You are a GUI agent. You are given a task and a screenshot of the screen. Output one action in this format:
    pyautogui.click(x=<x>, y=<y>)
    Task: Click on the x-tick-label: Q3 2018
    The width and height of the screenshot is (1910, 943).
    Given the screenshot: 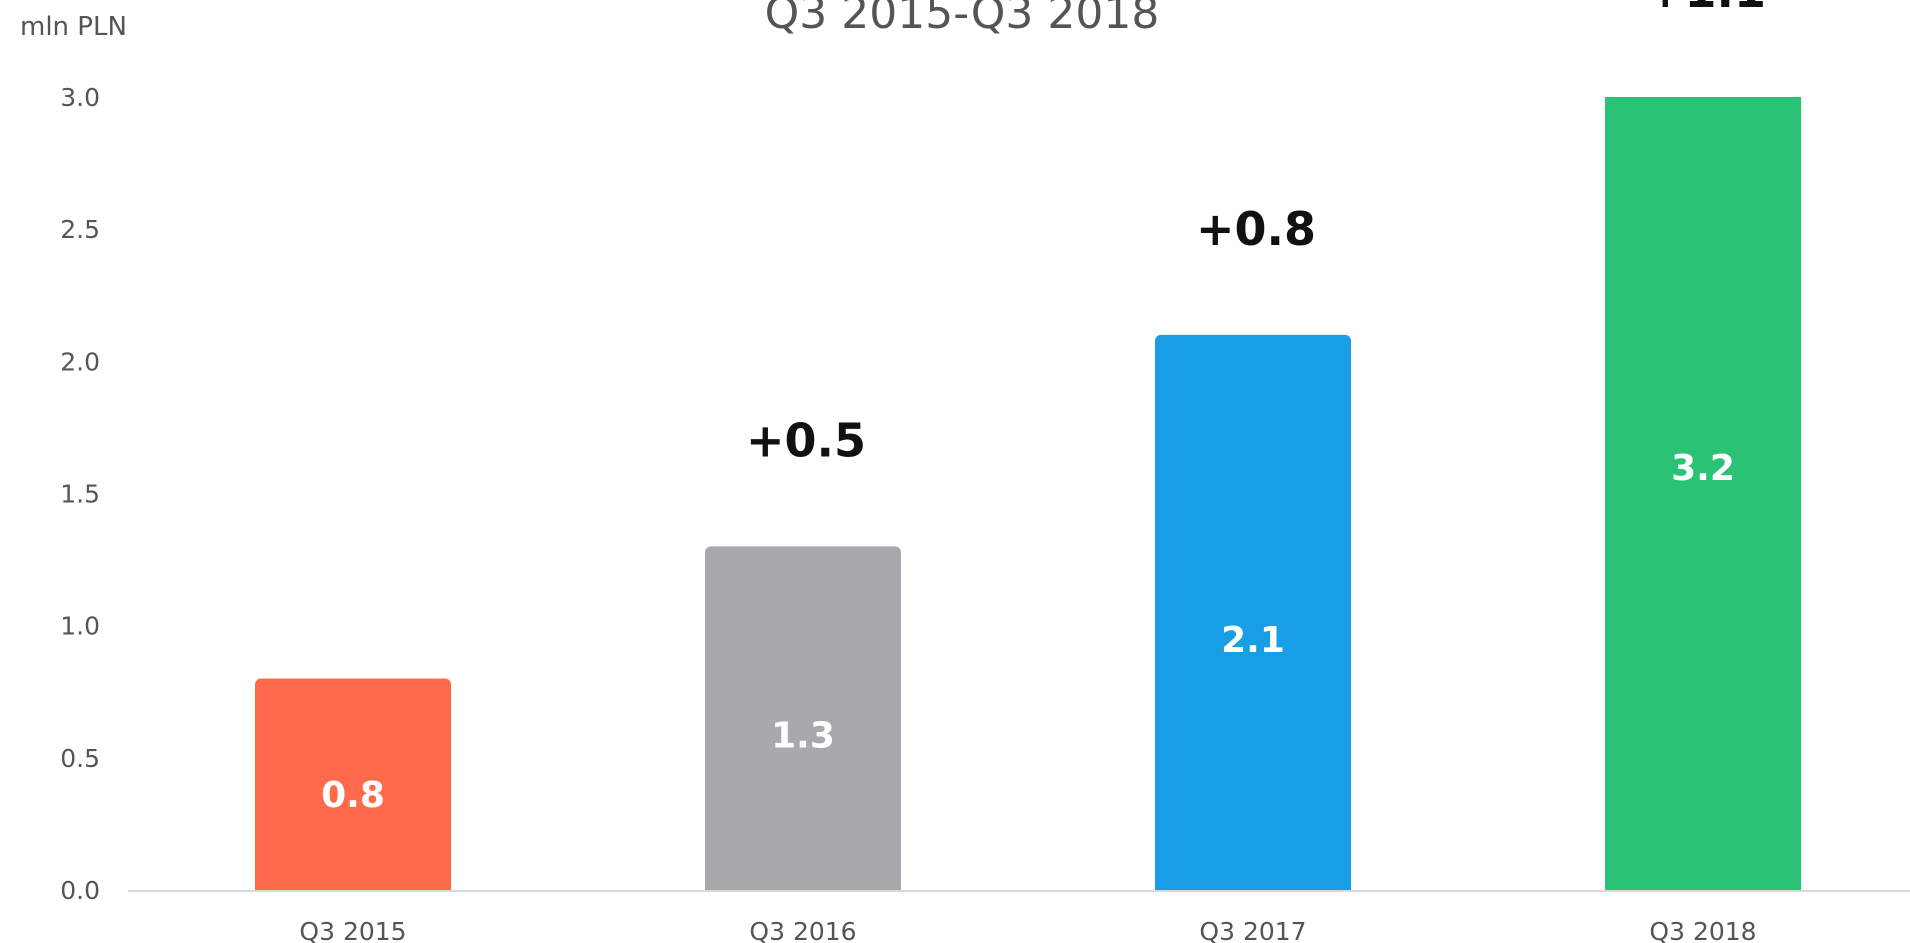 What is the action you would take?
    pyautogui.click(x=1702, y=930)
    